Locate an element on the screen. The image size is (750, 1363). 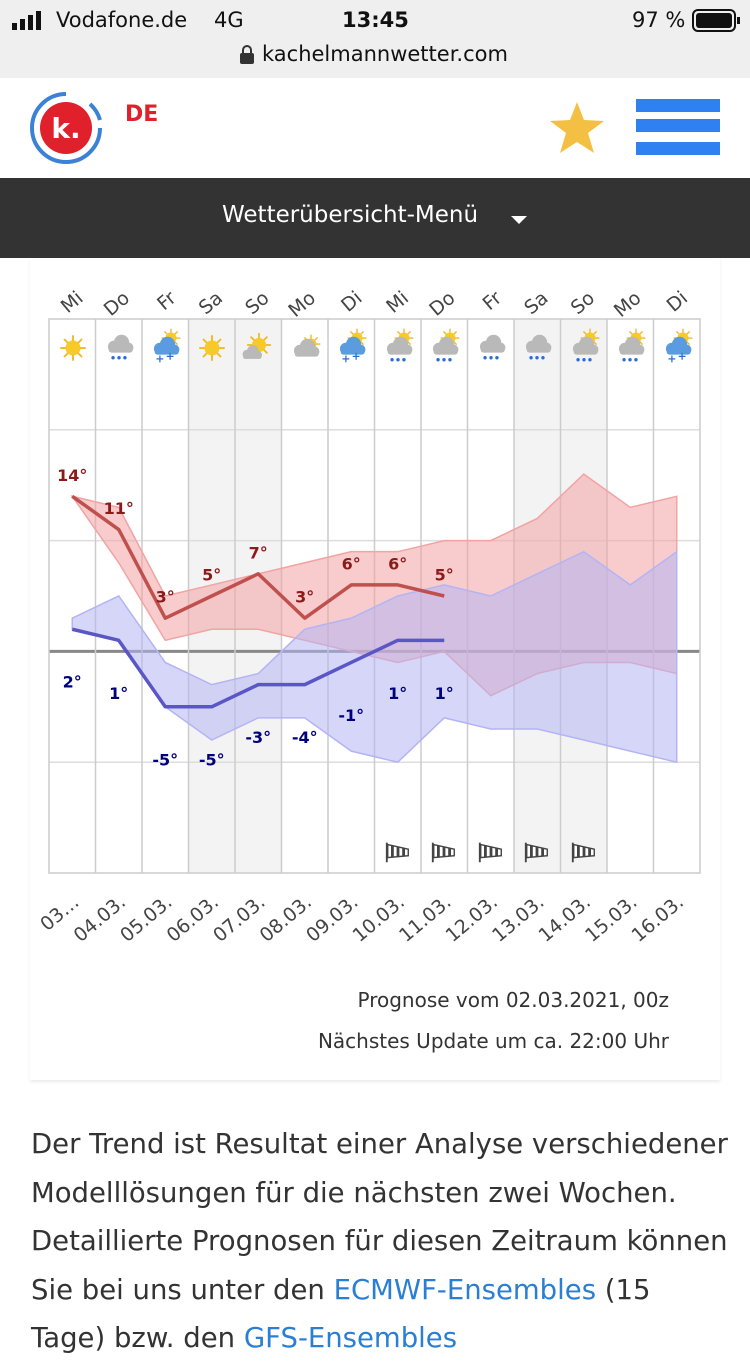
x-tick-label: 04.03. is located at coordinates (100, 919).